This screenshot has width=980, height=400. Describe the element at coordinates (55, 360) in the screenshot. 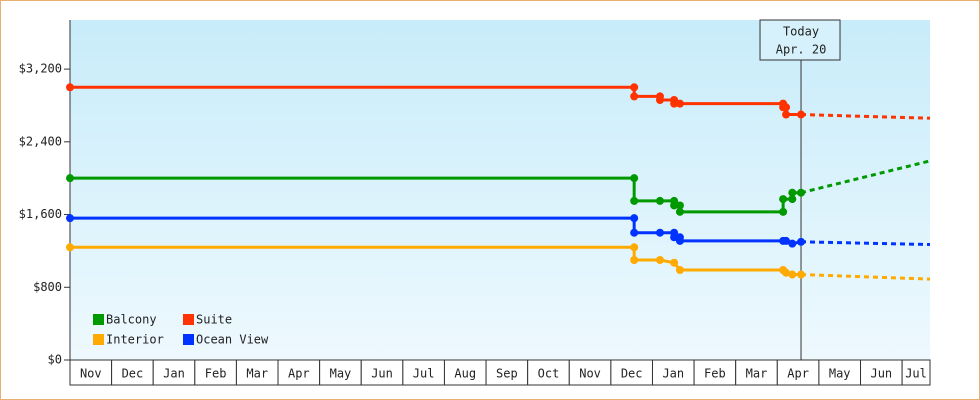

I see `y-tick-label: $0` at that location.